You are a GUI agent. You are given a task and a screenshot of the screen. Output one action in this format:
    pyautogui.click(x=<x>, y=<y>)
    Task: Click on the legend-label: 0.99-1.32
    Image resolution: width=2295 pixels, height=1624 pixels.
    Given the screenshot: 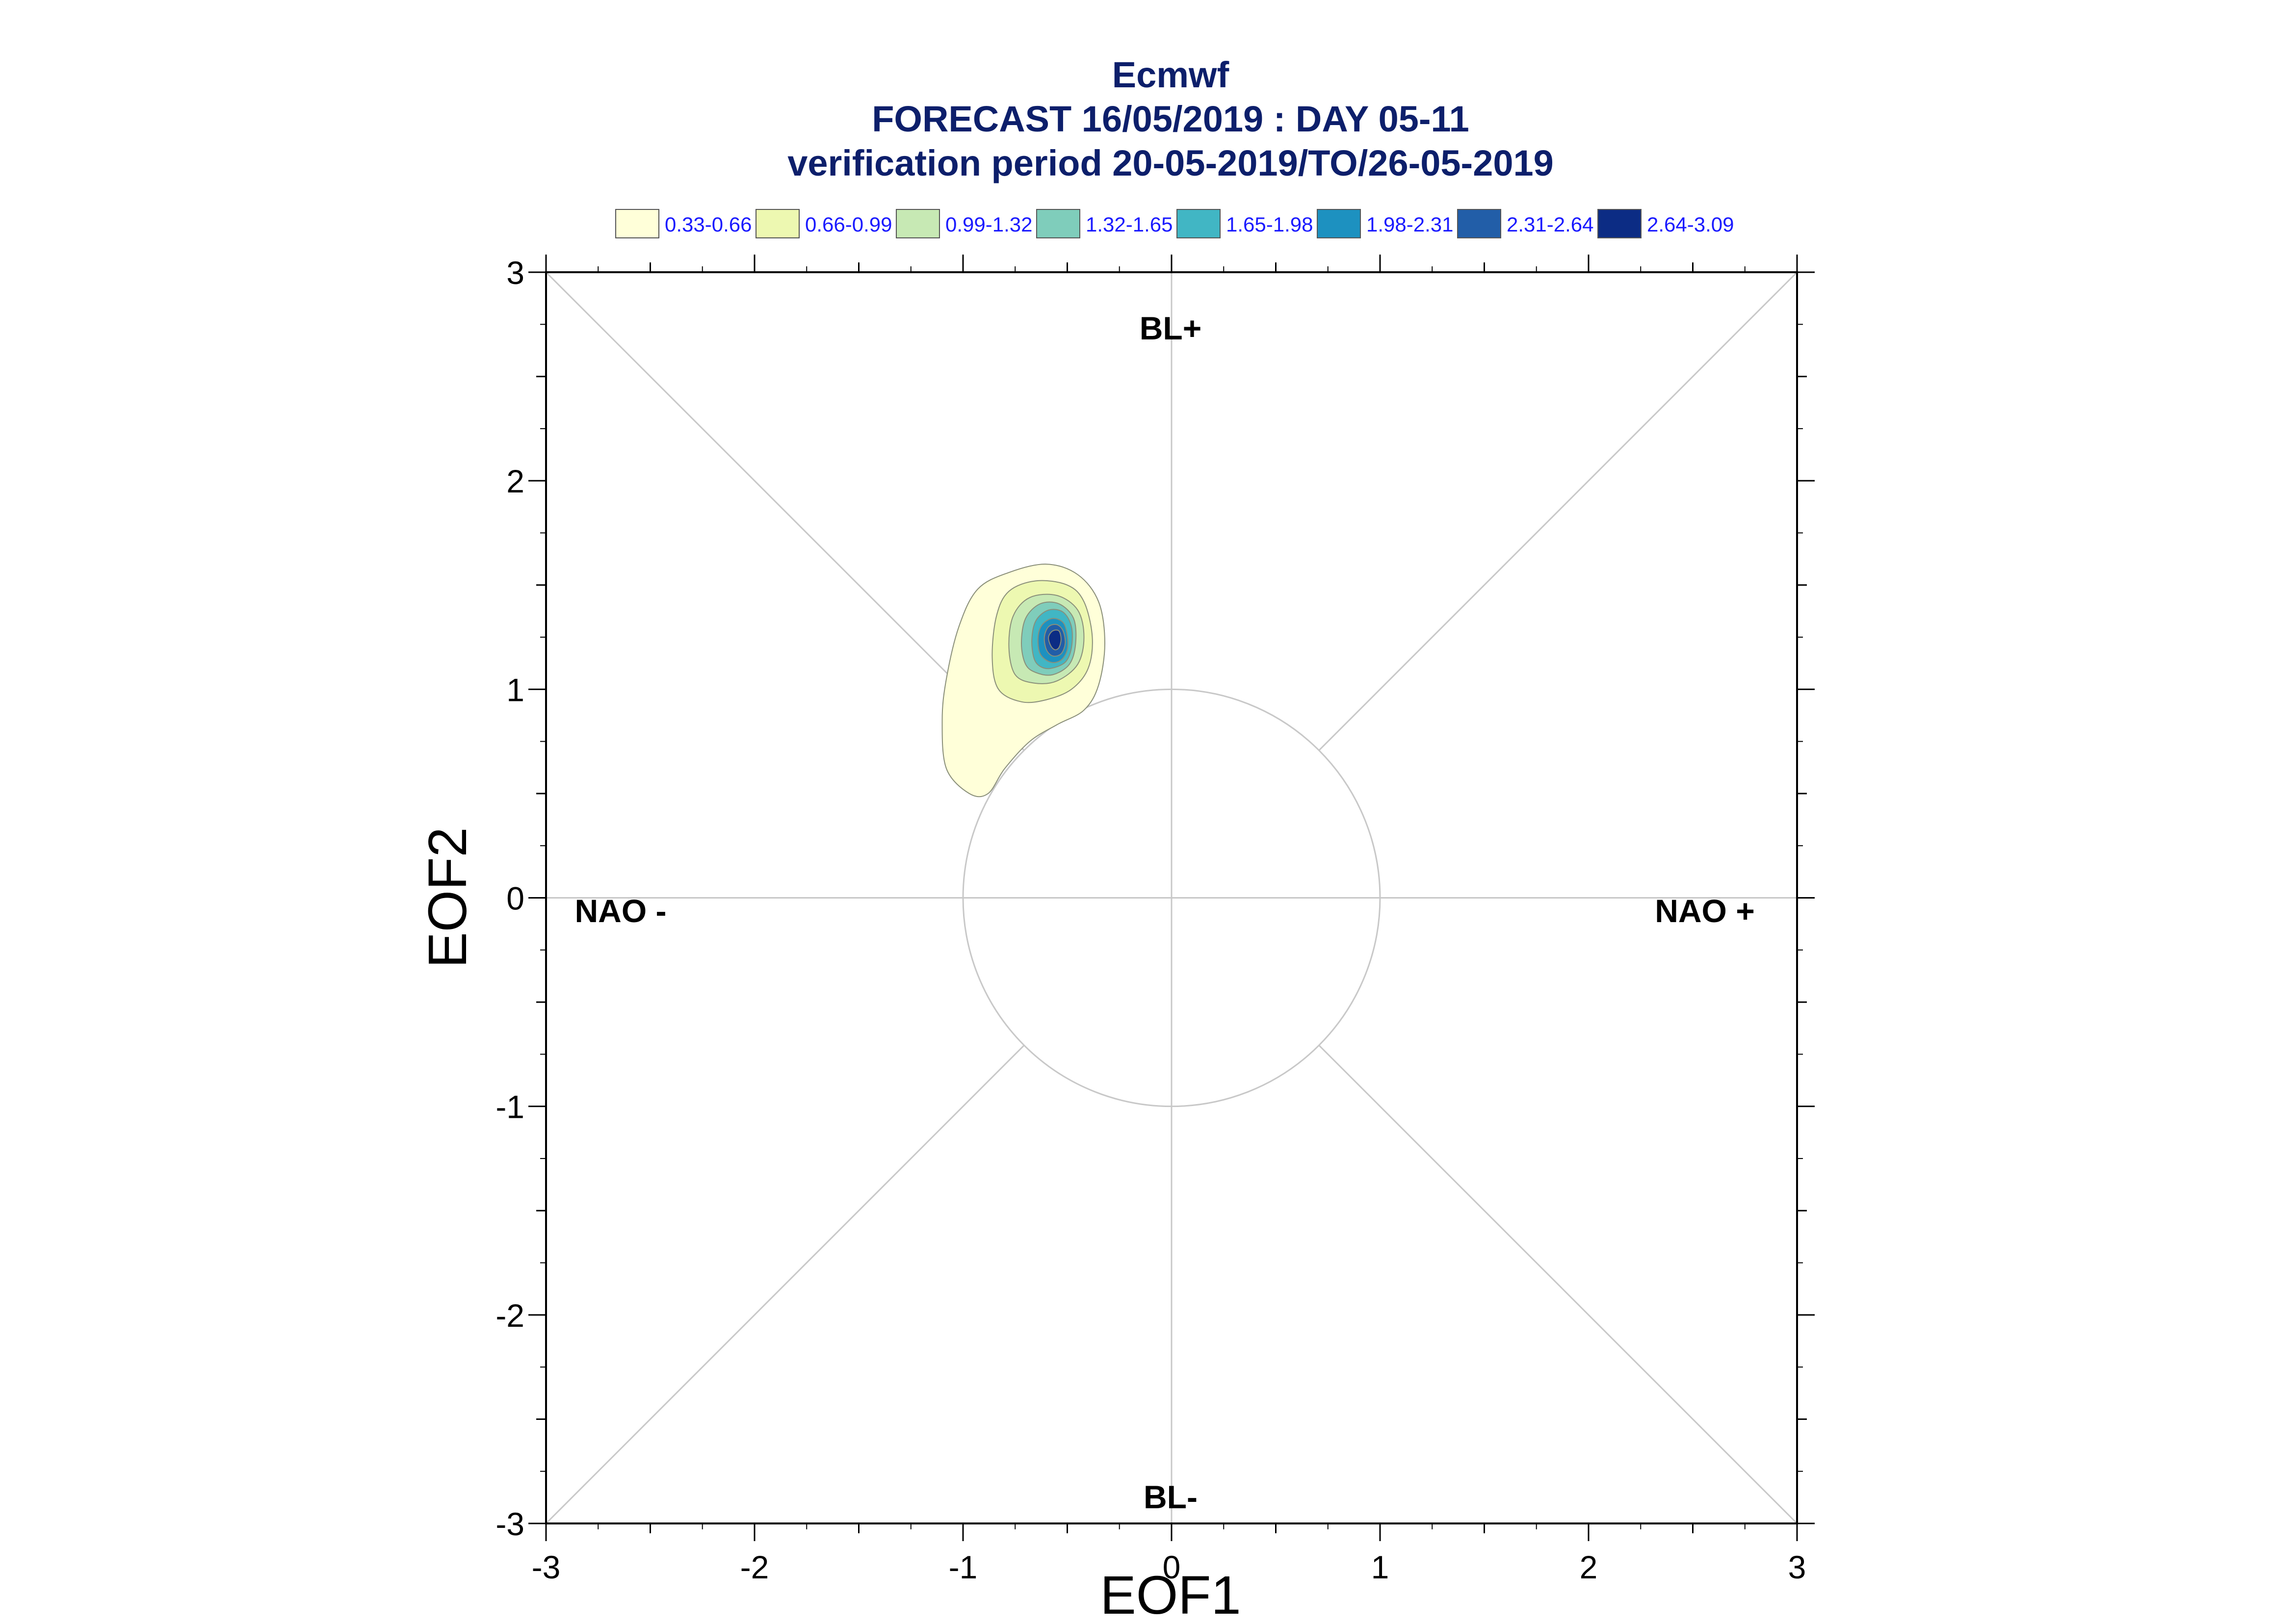 What is the action you would take?
    pyautogui.click(x=989, y=224)
    